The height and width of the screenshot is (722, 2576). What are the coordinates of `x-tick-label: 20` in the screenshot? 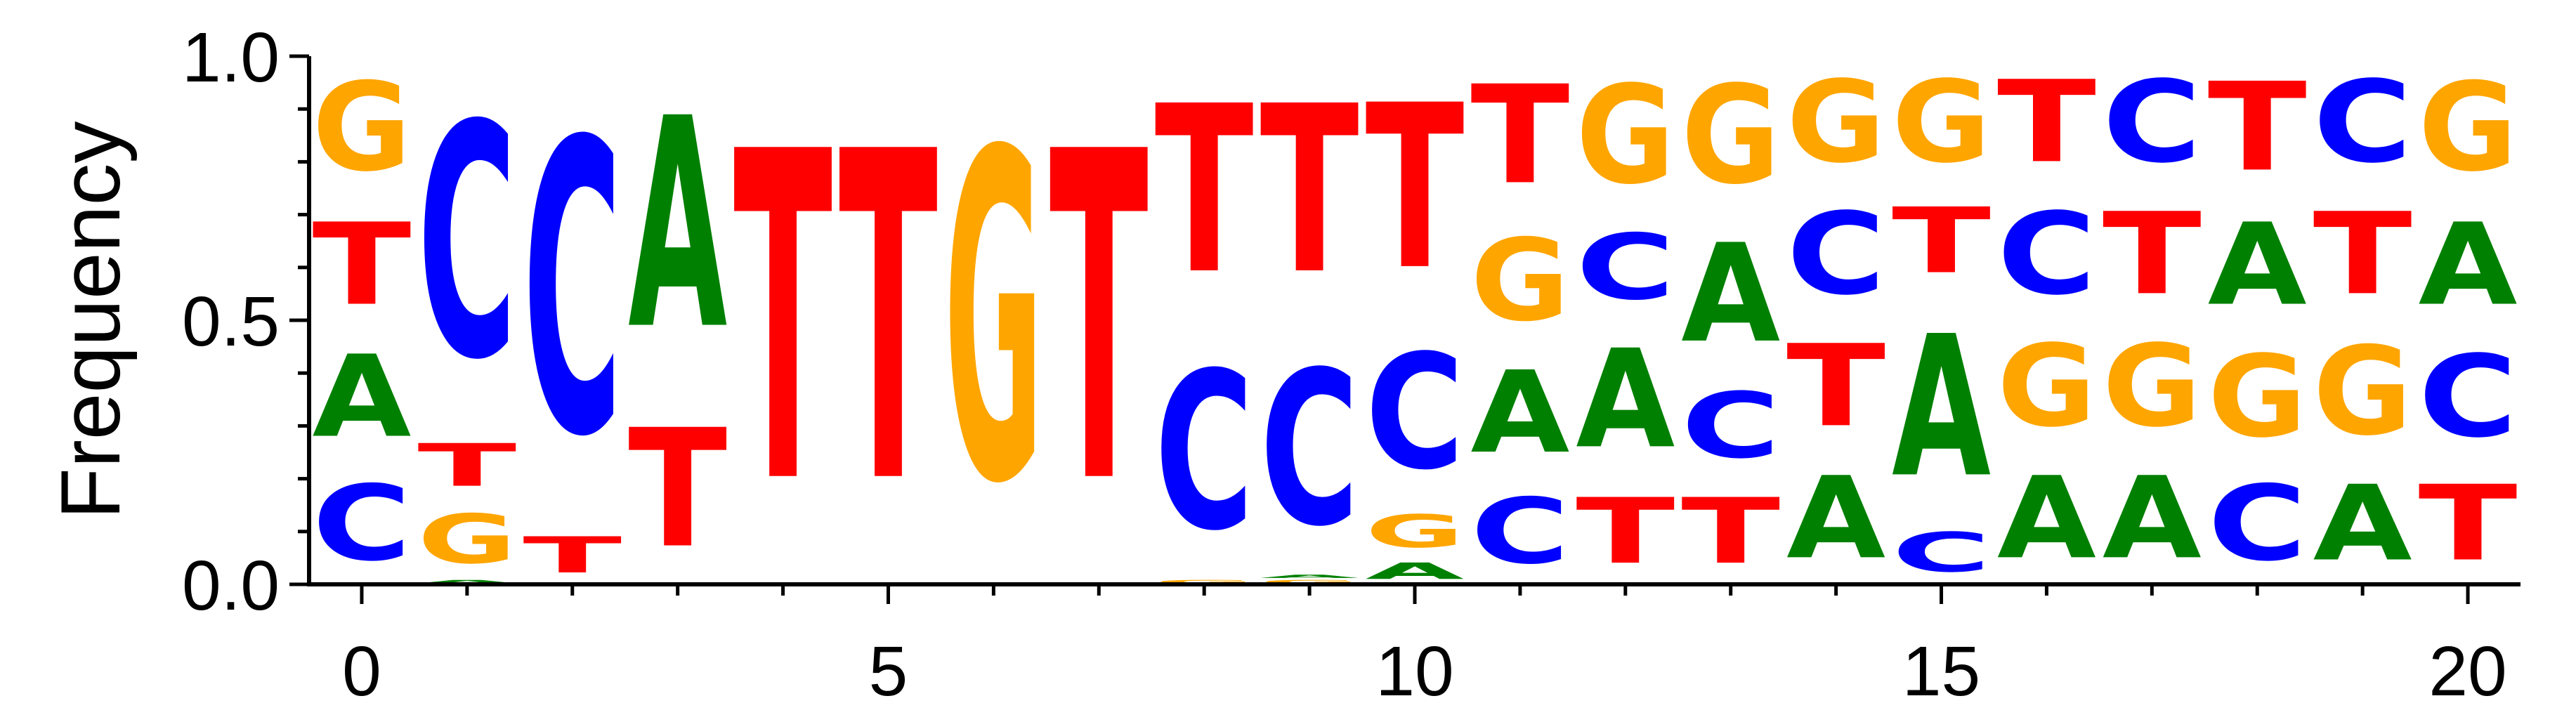 It's located at (2467, 671).